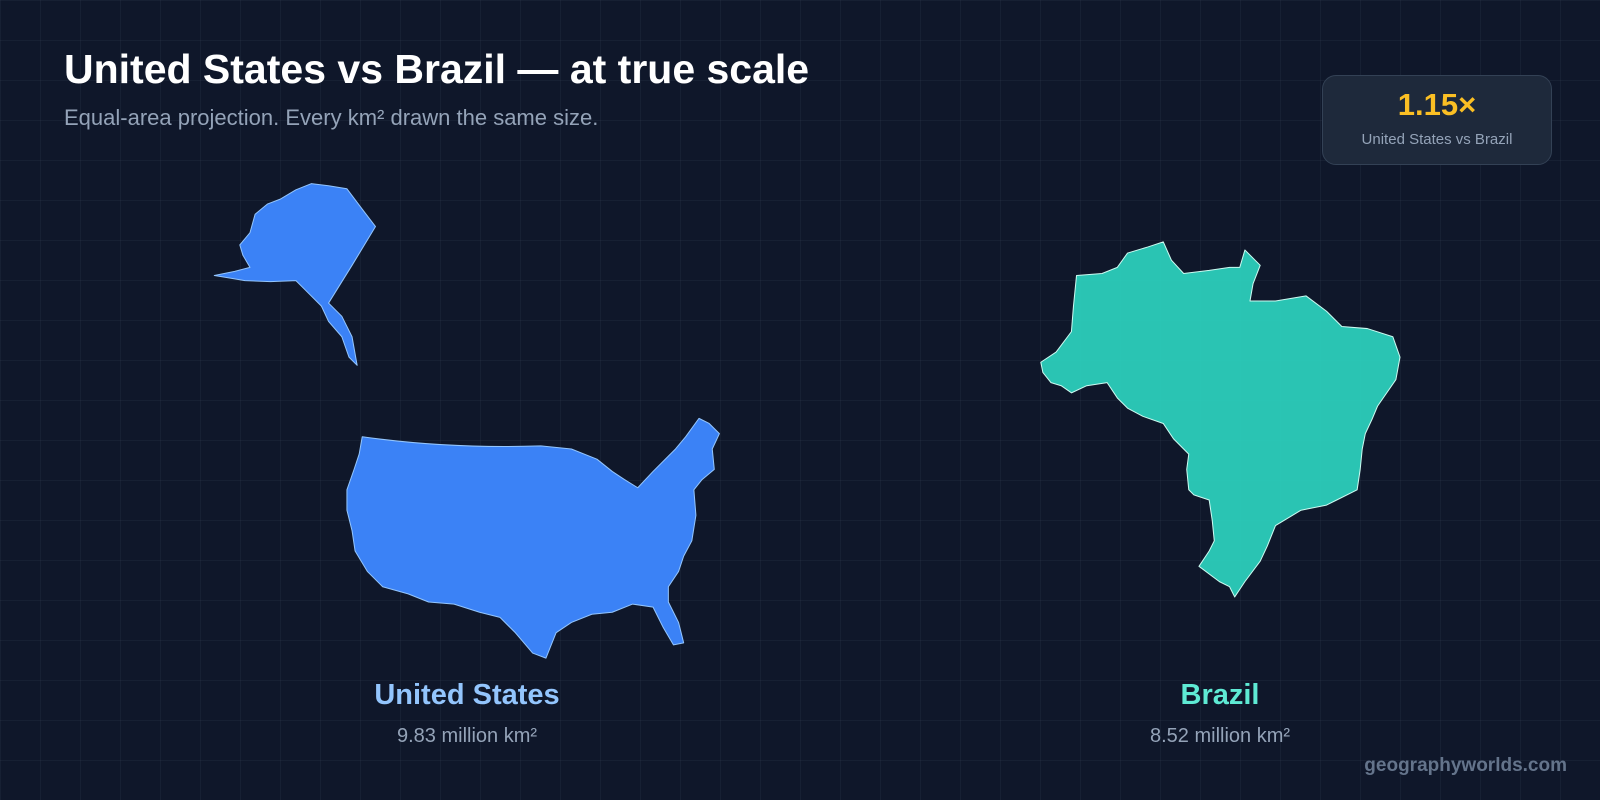 The height and width of the screenshot is (800, 1600). Describe the element at coordinates (467, 695) in the screenshot. I see `country-name: United States` at that location.